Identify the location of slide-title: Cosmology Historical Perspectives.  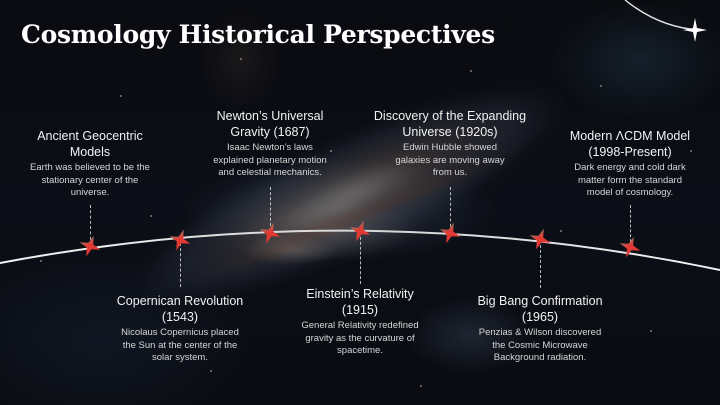
(258, 34).